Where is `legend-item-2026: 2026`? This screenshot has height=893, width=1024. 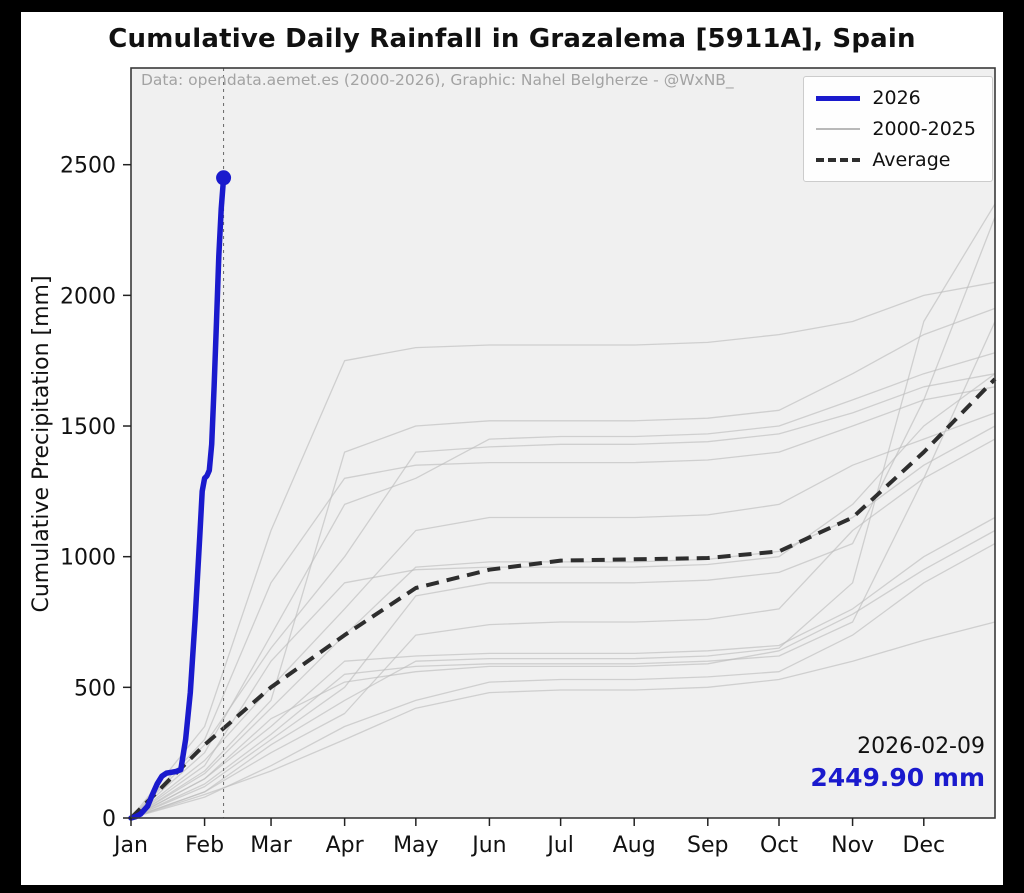
legend-item-2026: 2026 is located at coordinates (896, 98).